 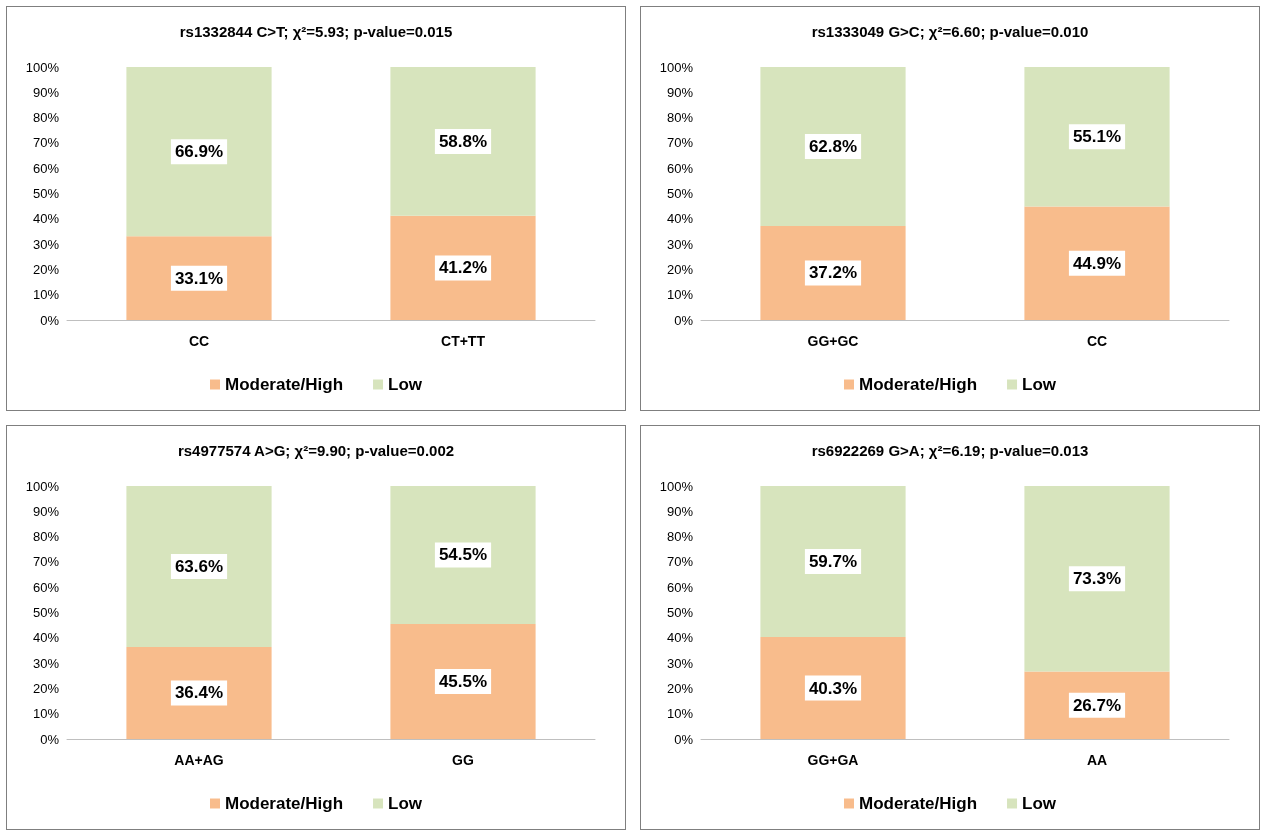 I want to click on data-label: 63.6%, so click(x=199, y=566).